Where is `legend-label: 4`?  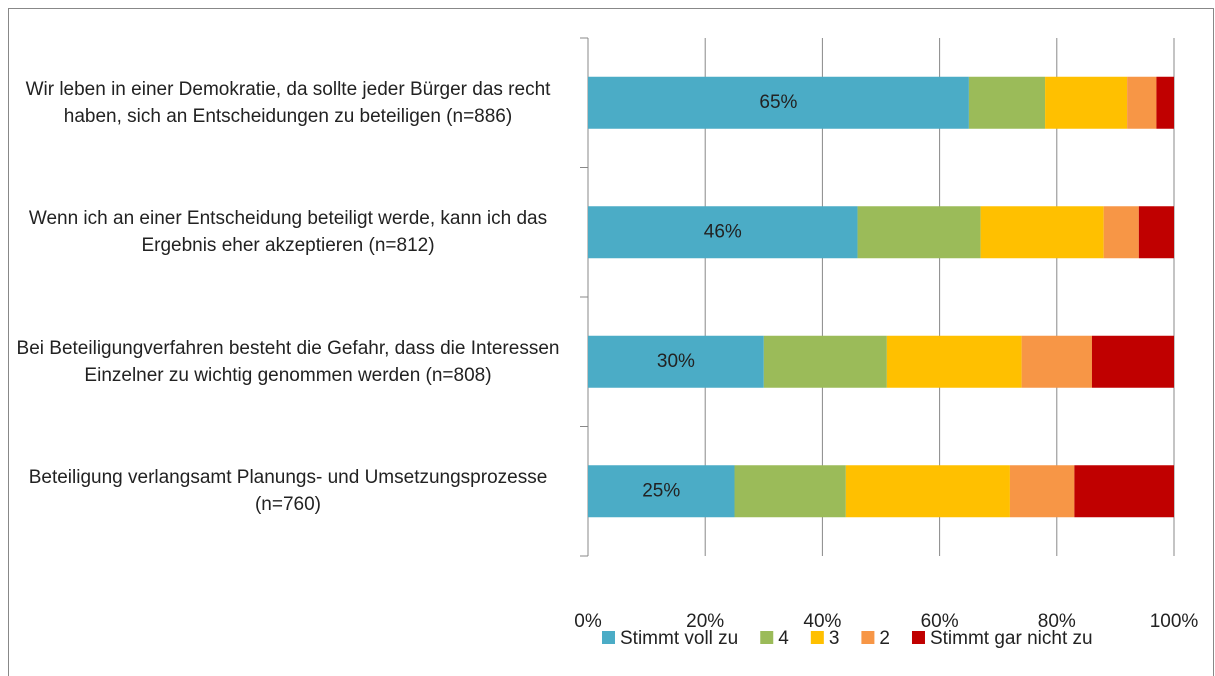 legend-label: 4 is located at coordinates (783, 638).